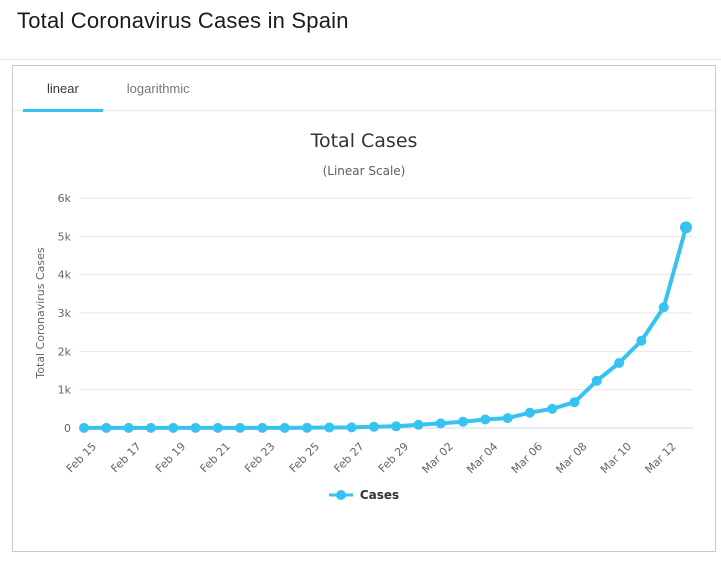  Describe the element at coordinates (259, 457) in the screenshot. I see `x-axis-label: Feb 23` at that location.